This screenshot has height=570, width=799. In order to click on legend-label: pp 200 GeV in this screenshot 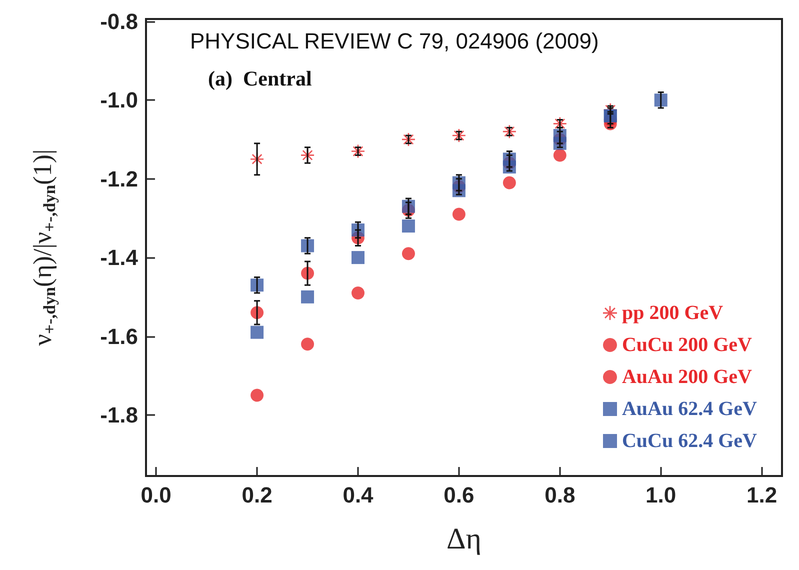, I will do `click(673, 313)`.